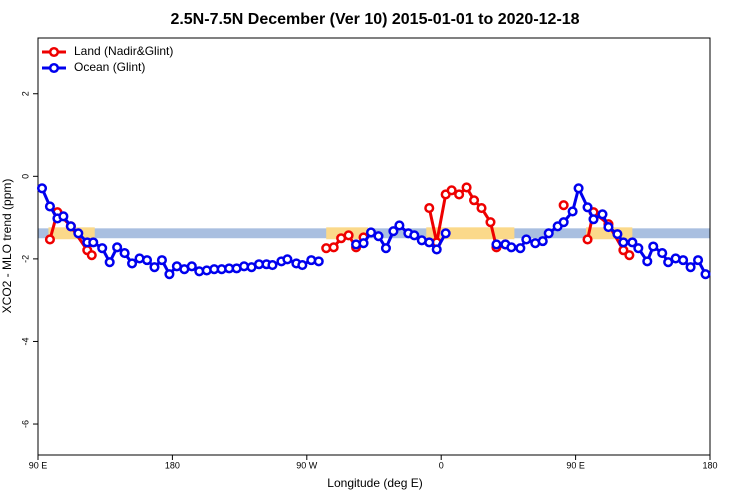 The width and height of the screenshot is (750, 500). Describe the element at coordinates (7, 246) in the screenshot. I see `y-axis-title: XCO2 - MLO trend (ppm)` at that location.